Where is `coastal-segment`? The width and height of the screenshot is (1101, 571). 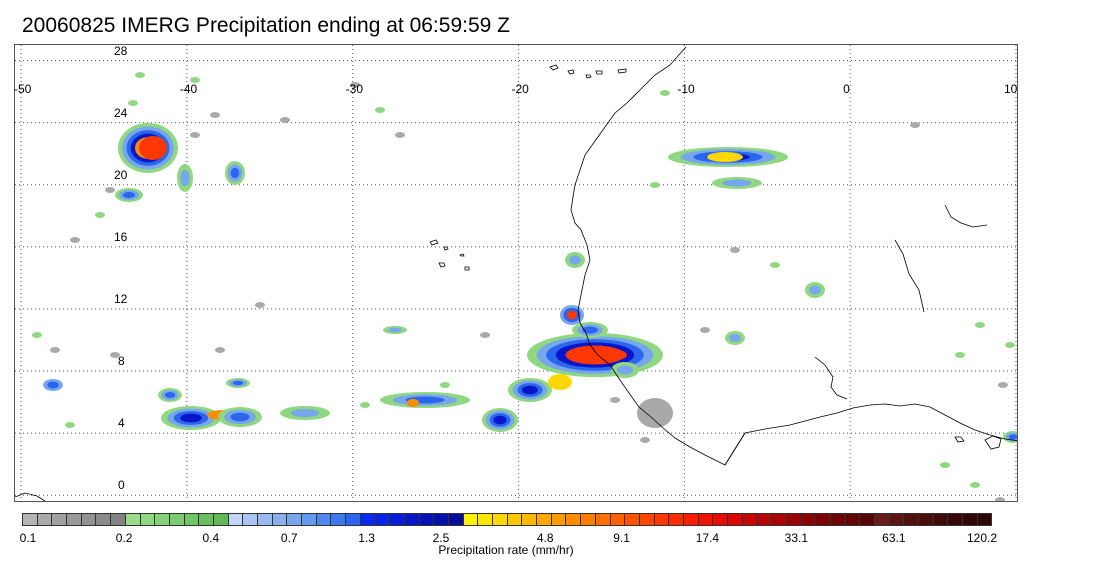 coastal-segment is located at coordinates (735, 449).